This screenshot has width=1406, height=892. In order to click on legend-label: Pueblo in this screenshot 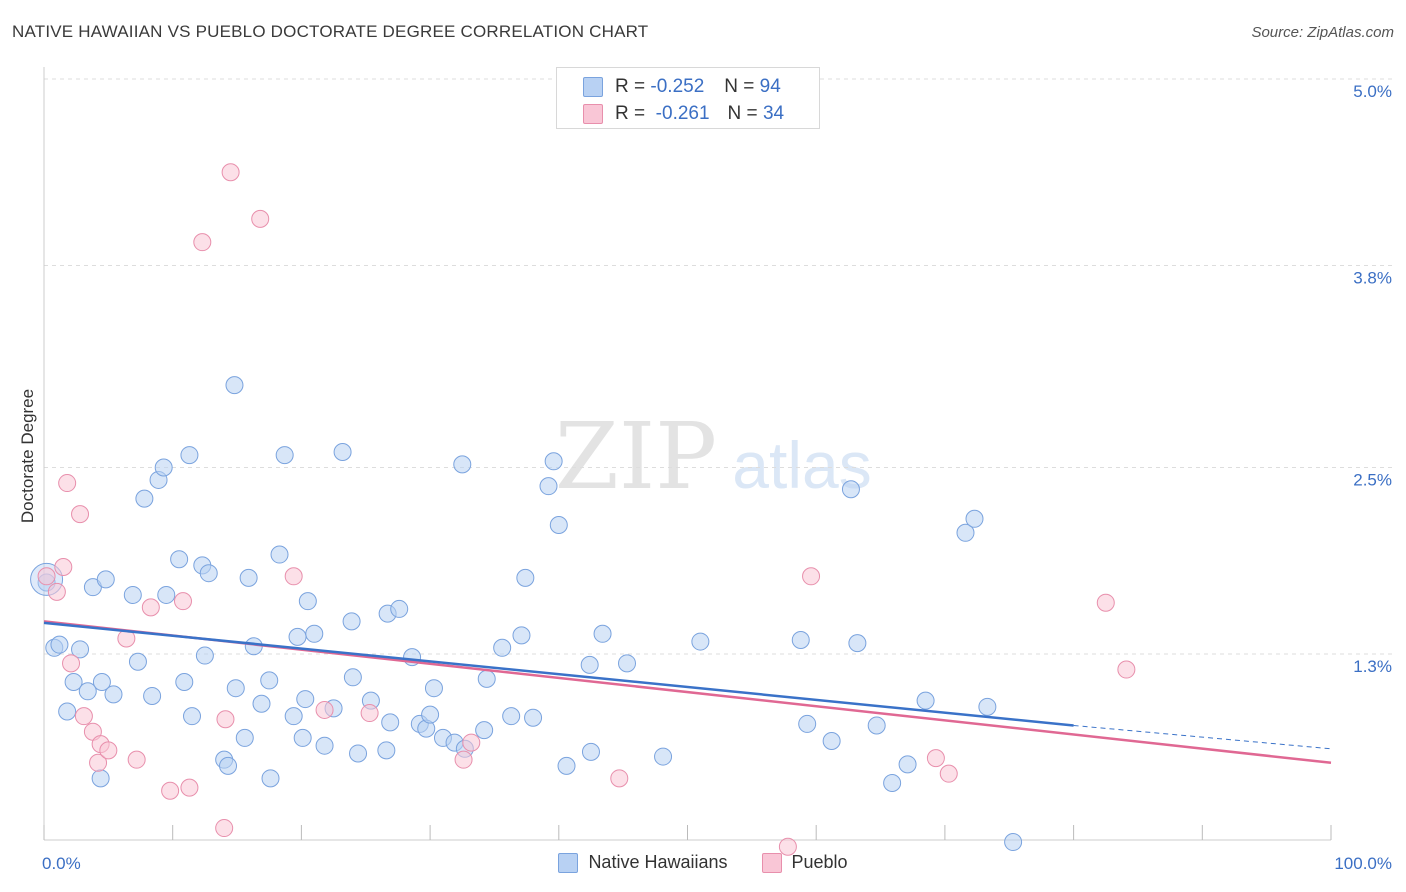, I will do `click(819, 862)`.